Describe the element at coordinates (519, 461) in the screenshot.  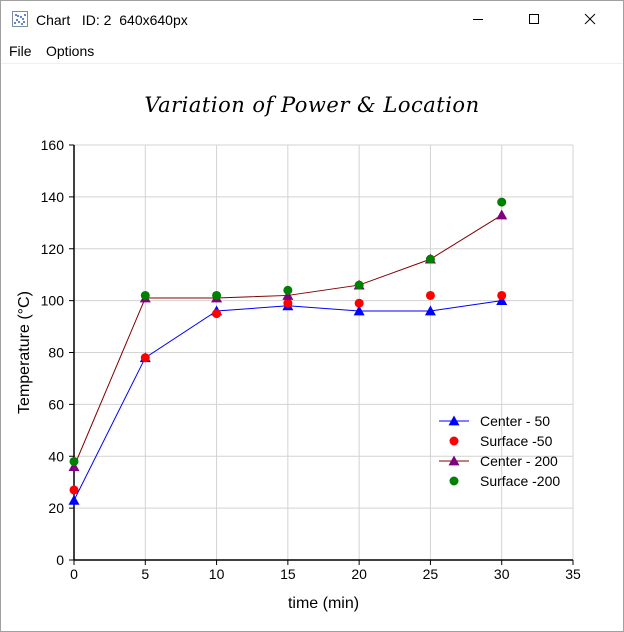
I see `legend-label: Center - 200` at that location.